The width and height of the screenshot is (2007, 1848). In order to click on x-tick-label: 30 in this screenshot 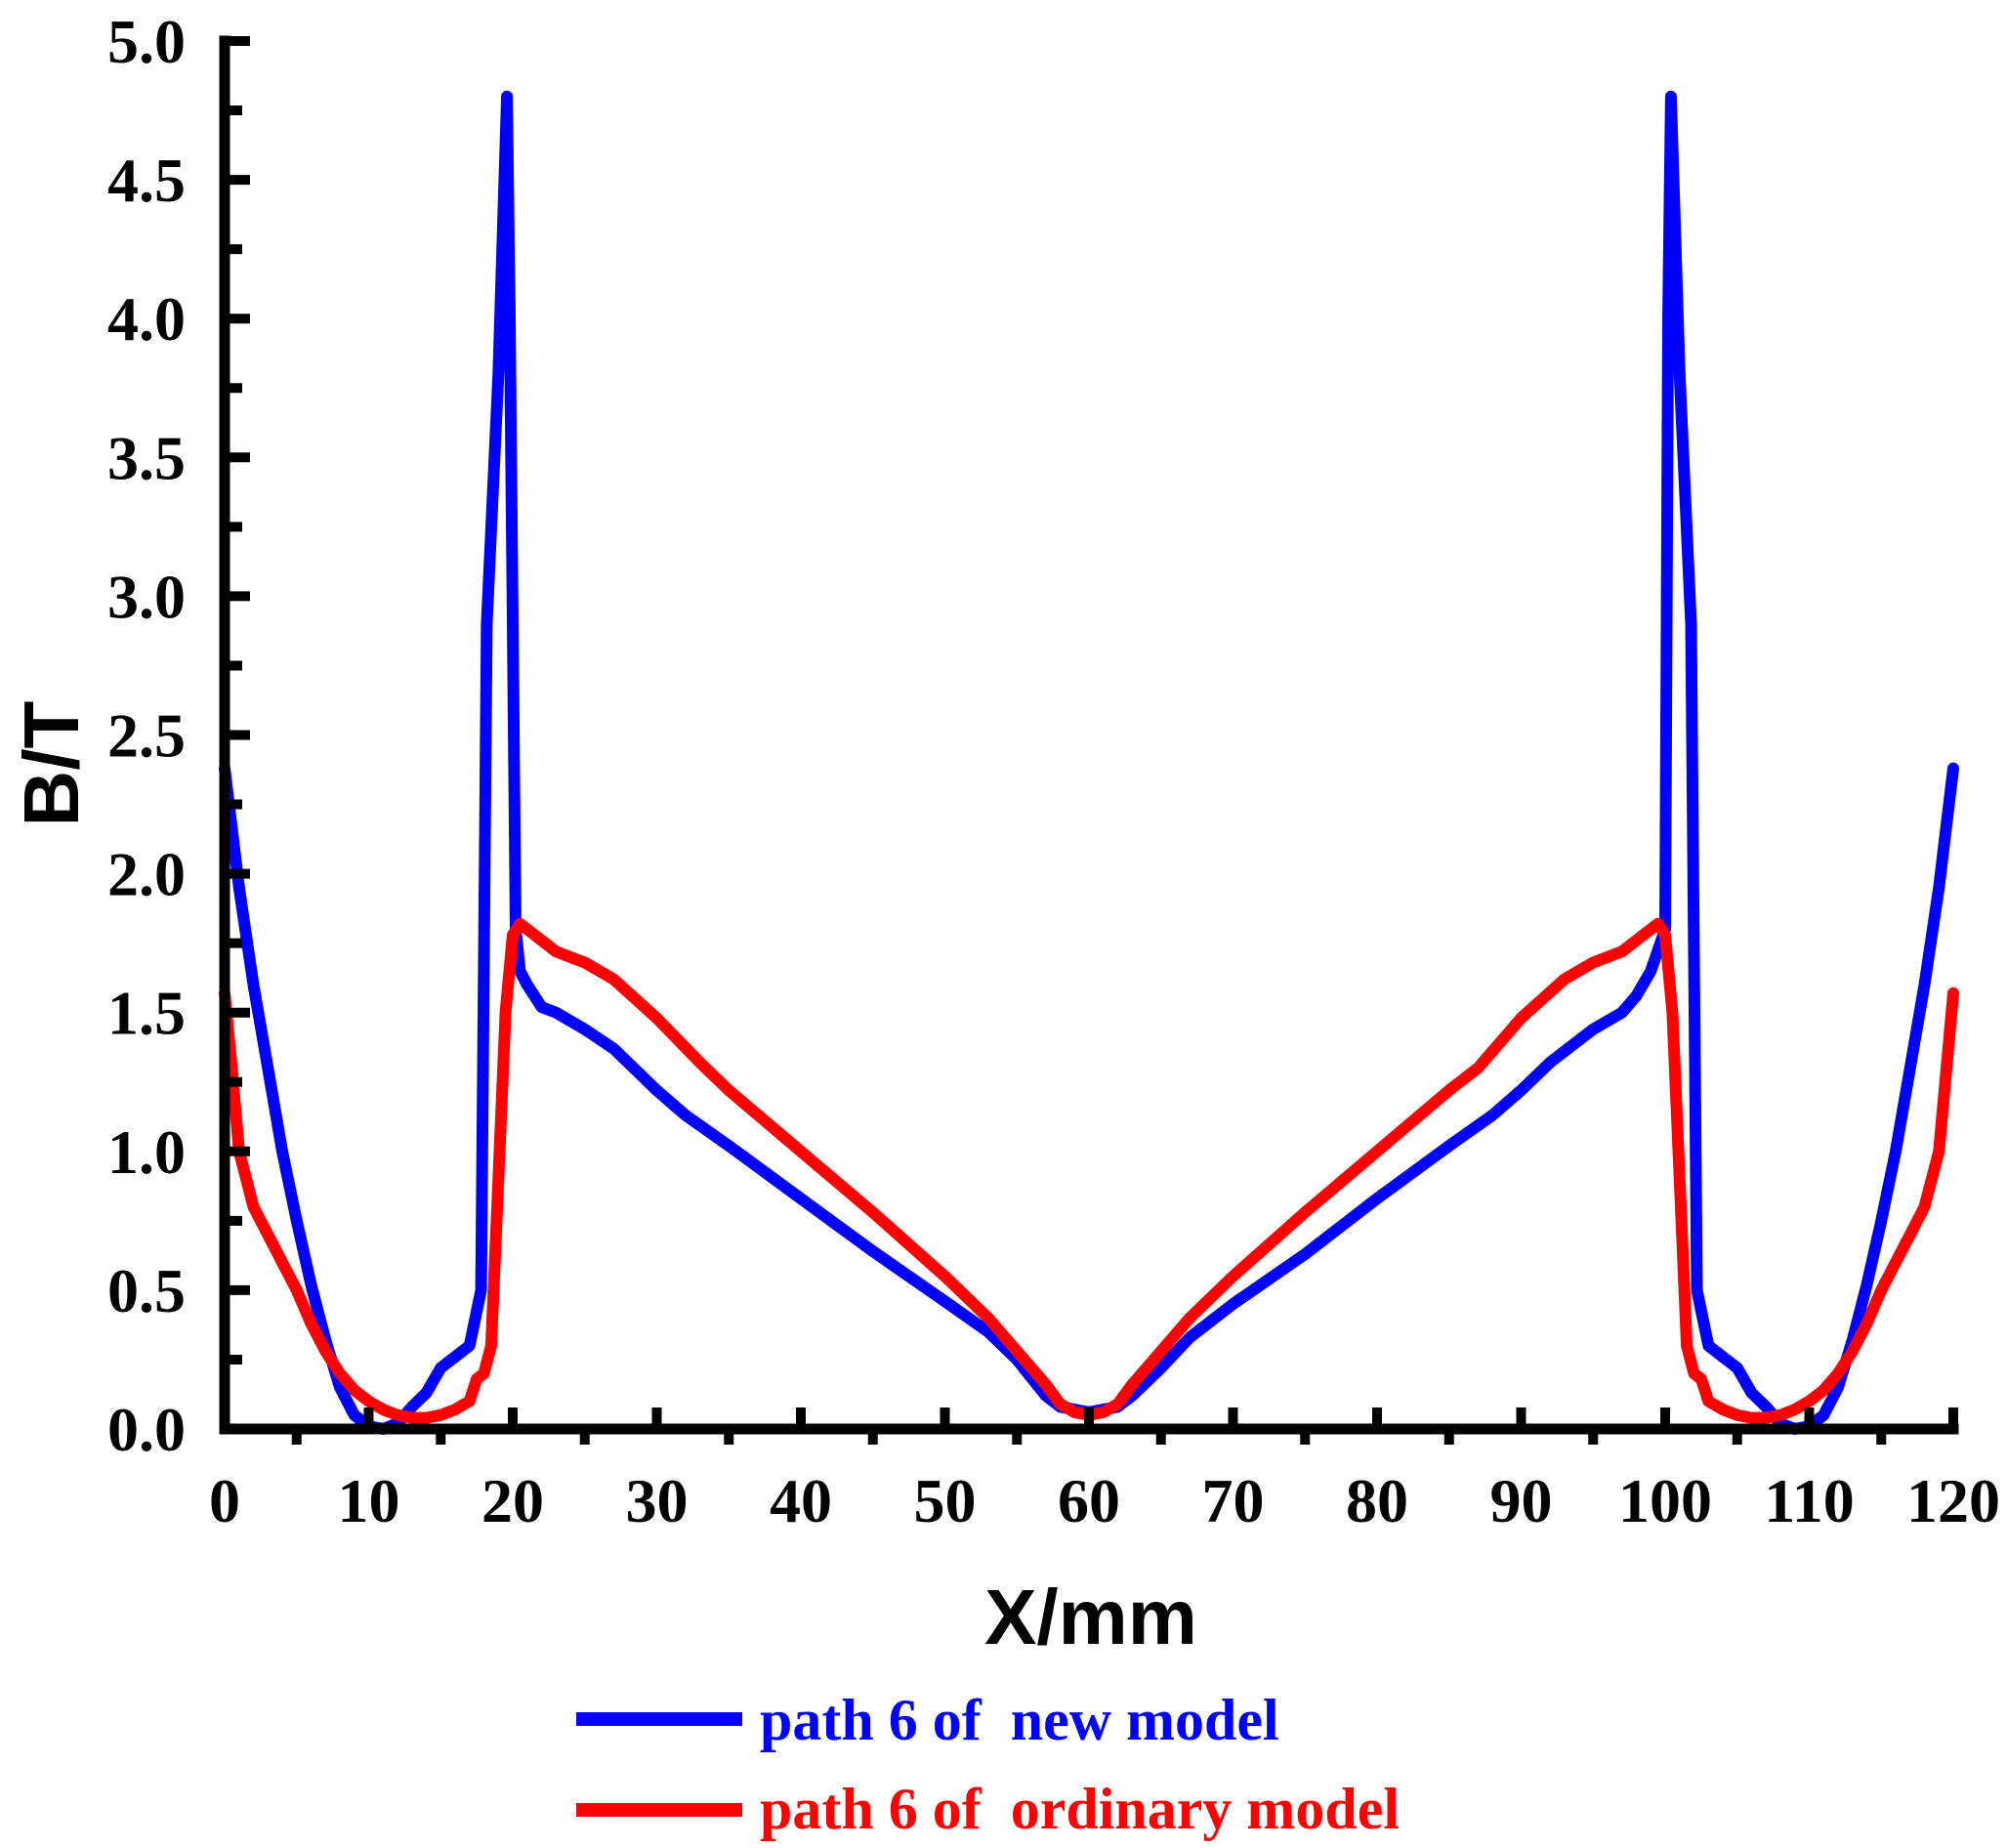, I will do `click(657, 1500)`.